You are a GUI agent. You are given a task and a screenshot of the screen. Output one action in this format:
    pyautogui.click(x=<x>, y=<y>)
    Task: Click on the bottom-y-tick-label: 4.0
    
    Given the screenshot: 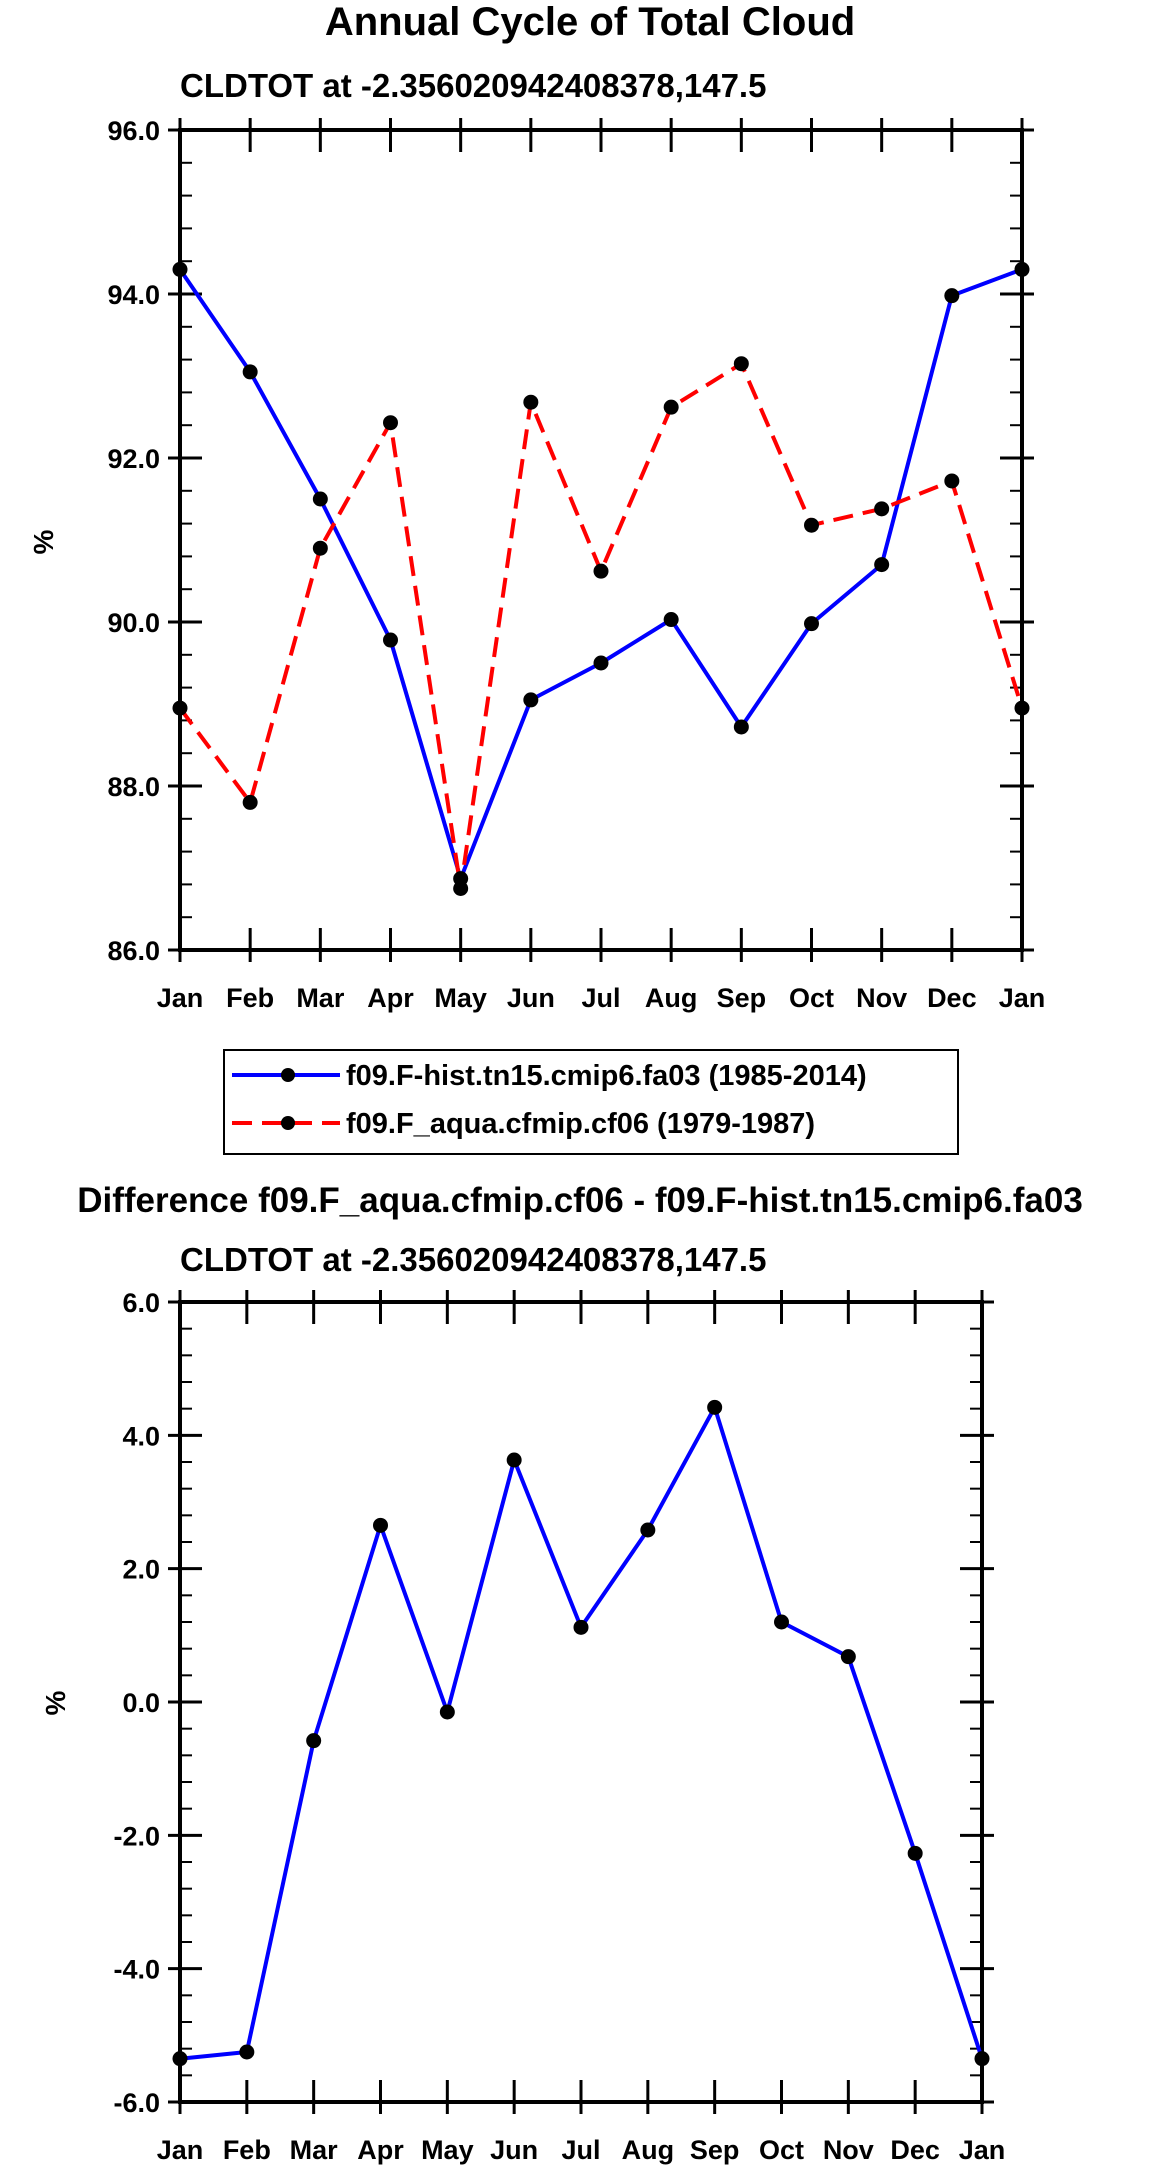 What is the action you would take?
    pyautogui.click(x=141, y=1436)
    